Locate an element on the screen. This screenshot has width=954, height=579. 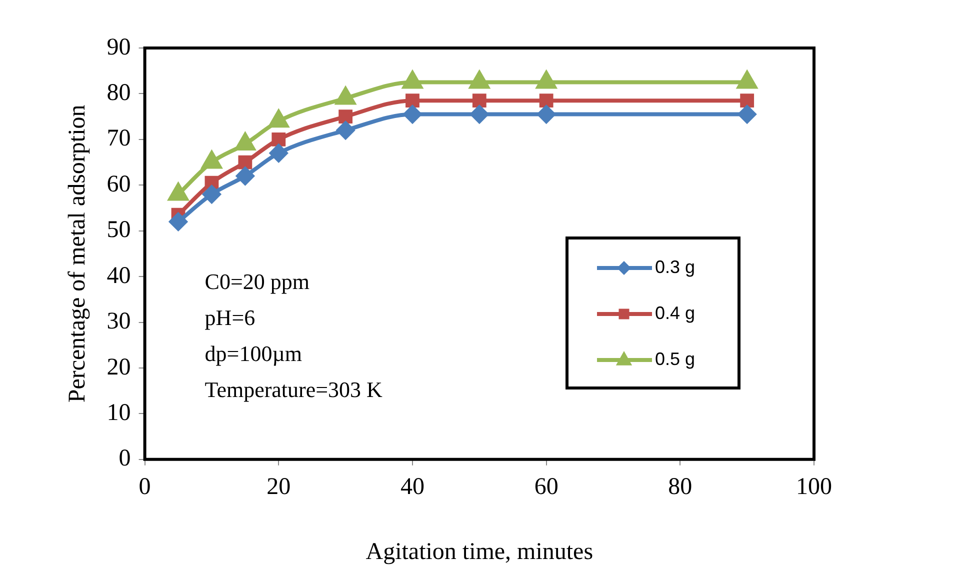
annotation: dp=100µm is located at coordinates (253, 353).